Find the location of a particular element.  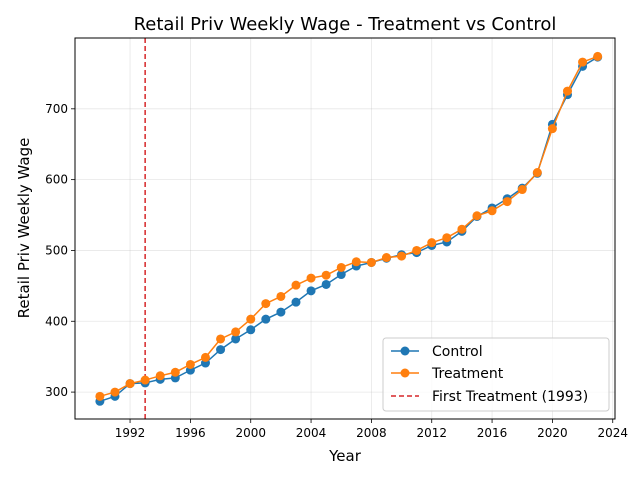

legend: Control Treatment First Treatment (1993) is located at coordinates (496, 374).